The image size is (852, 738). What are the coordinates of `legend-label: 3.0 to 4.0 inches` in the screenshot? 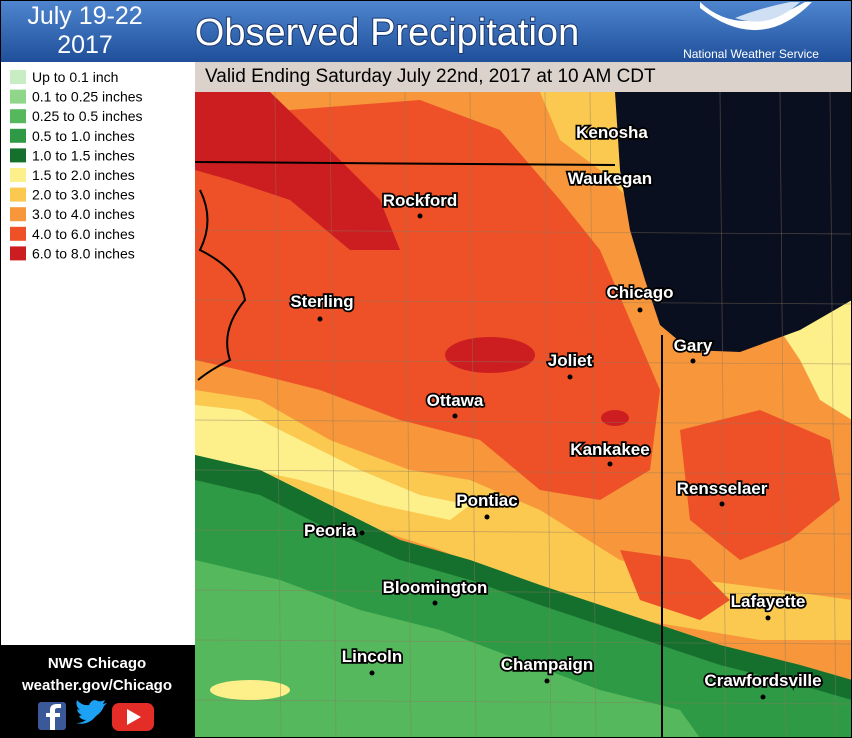 It's located at (83, 214).